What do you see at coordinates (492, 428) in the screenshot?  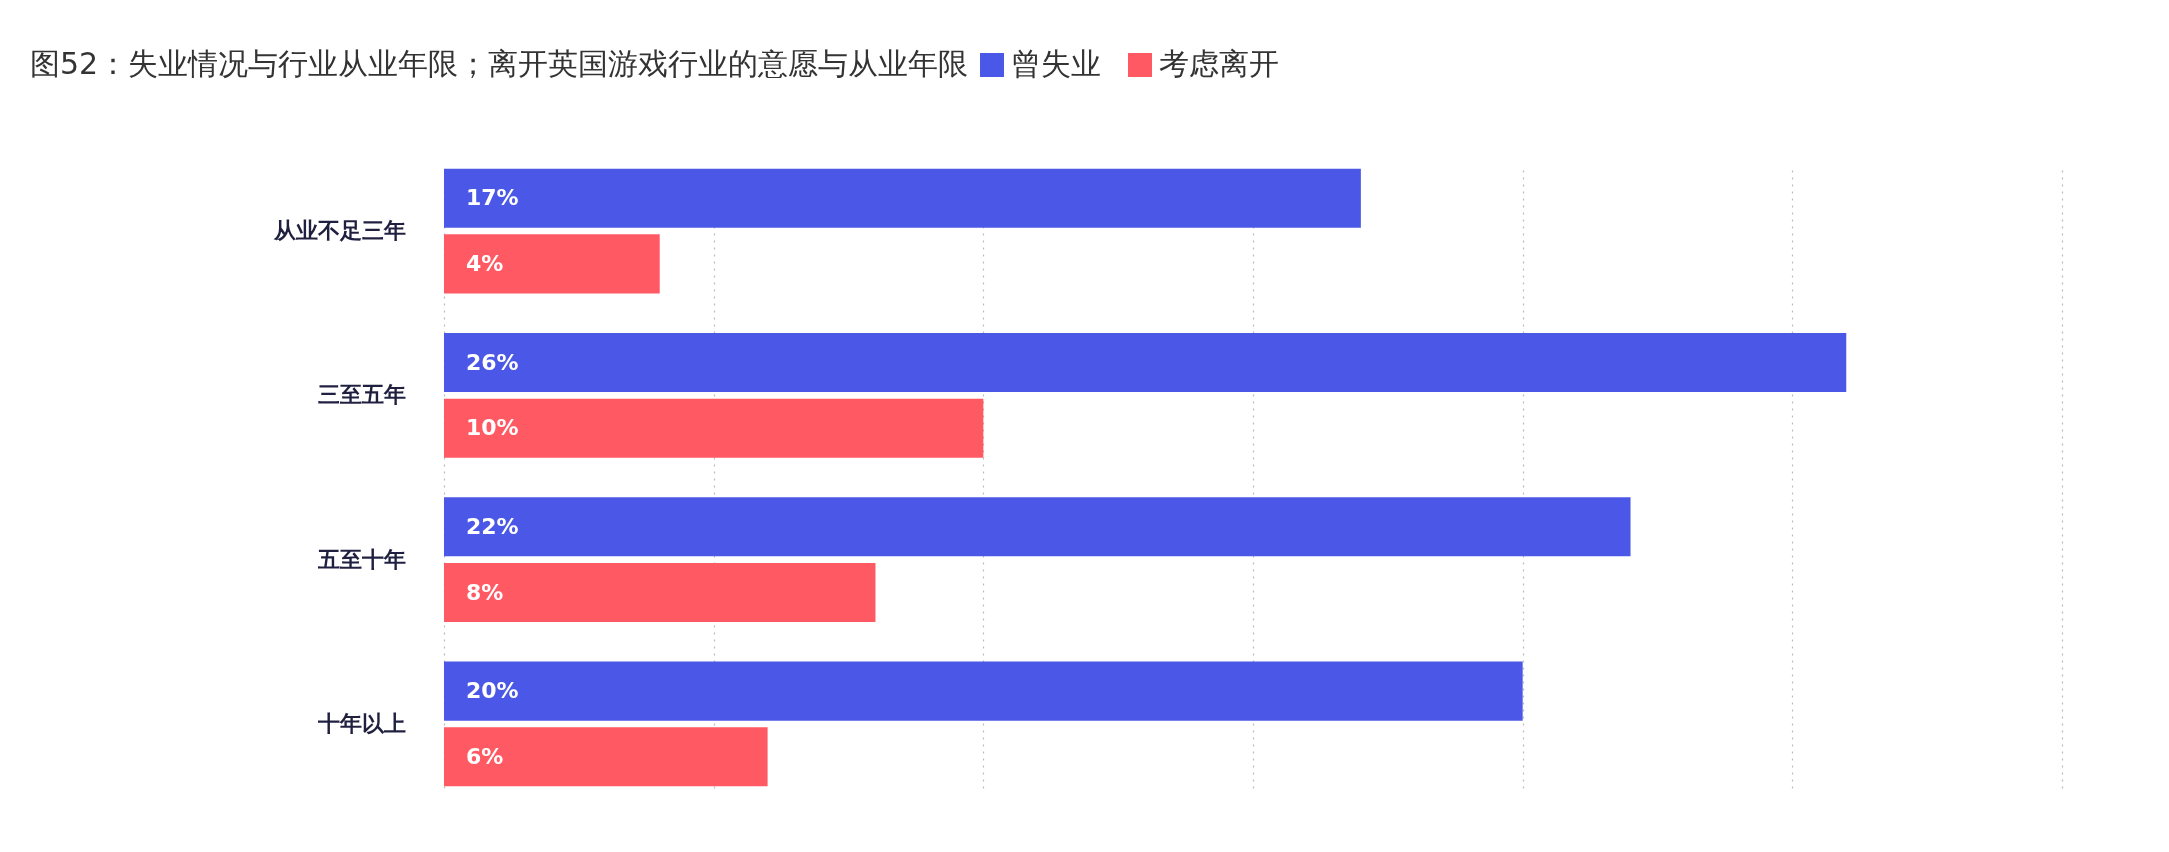 I see `data-label: 10%` at bounding box center [492, 428].